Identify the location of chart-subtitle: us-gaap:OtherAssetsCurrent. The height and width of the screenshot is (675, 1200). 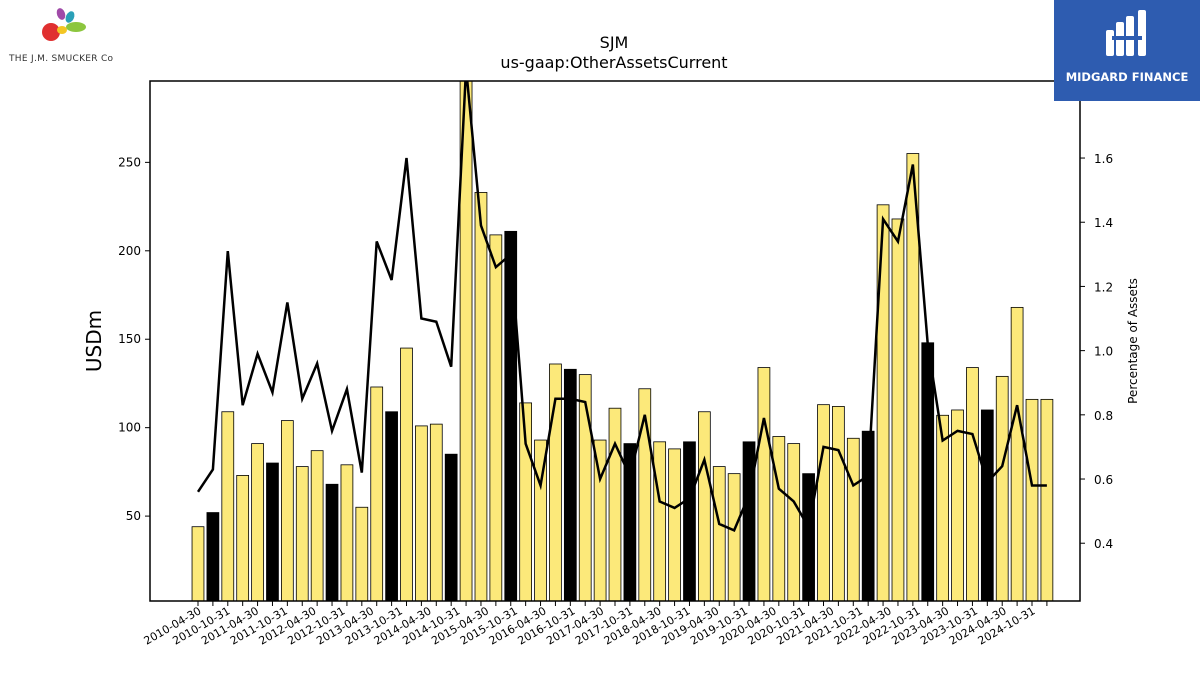
(613, 62).